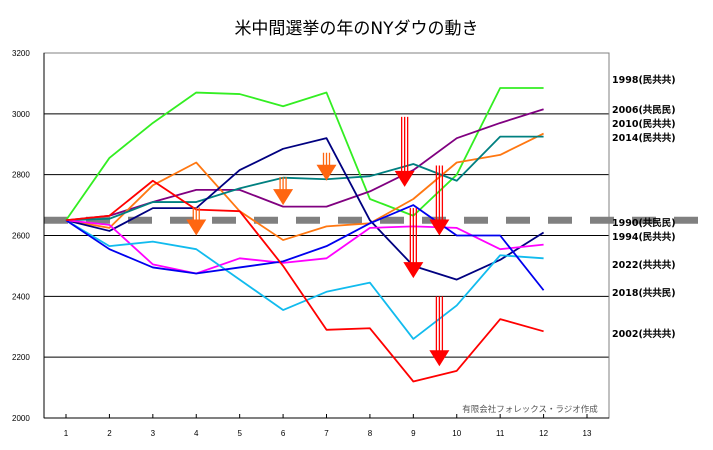 The image size is (713, 450). I want to click on legend-label: 2006(共民民), so click(644, 110).